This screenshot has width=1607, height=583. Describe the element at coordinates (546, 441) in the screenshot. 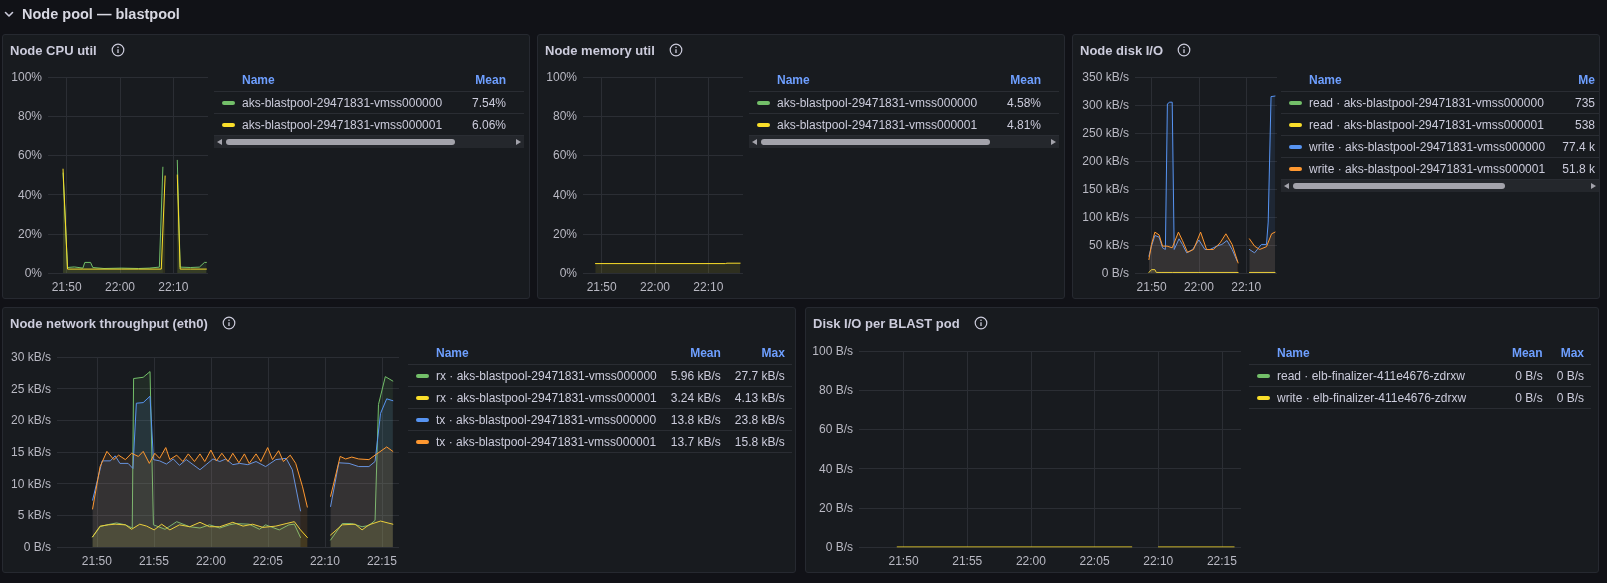

I see `legend-label: tx · aks-blastpool-29471831-vmss000001` at that location.